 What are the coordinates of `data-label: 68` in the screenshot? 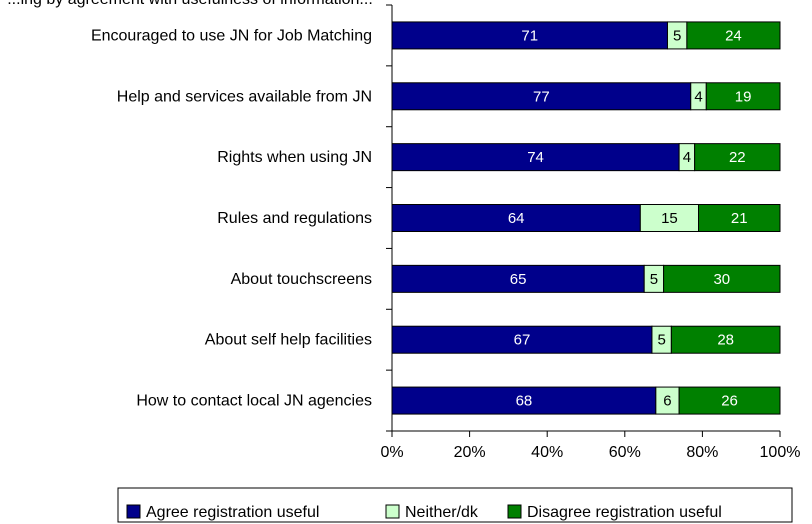 It's located at (524, 401).